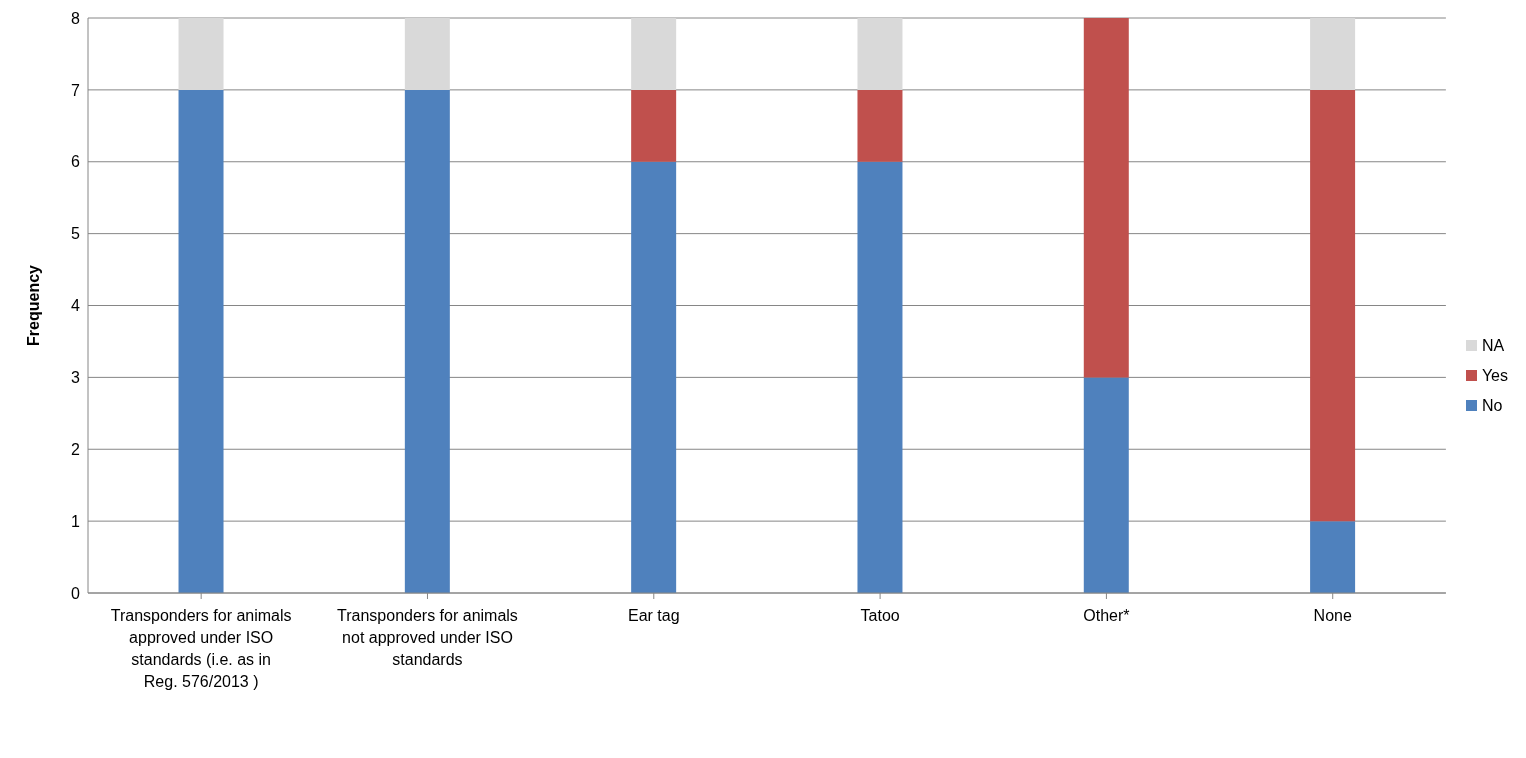  I want to click on legend-label: No, so click(1492, 405).